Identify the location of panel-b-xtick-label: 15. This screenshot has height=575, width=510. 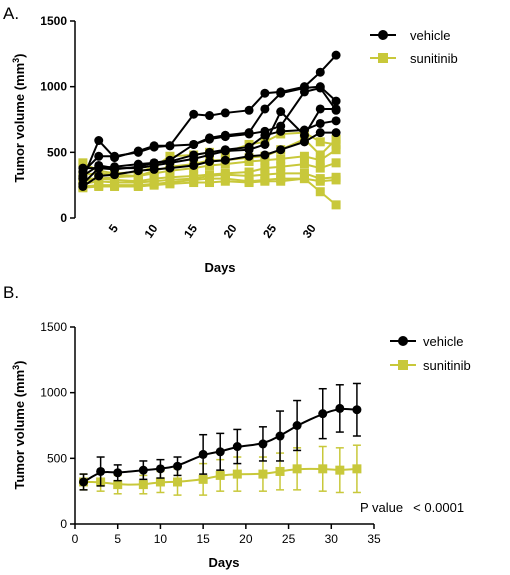
(203, 539).